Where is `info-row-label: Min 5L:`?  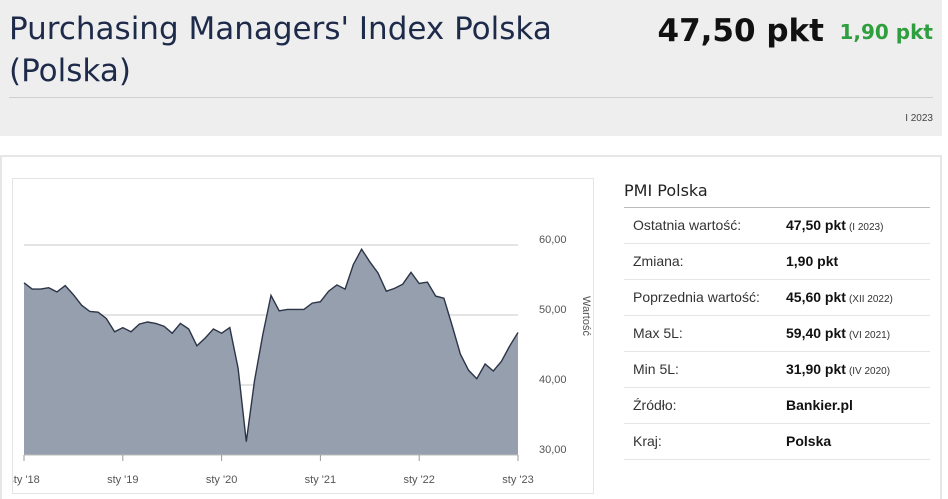 info-row-label: Min 5L: is located at coordinates (656, 369).